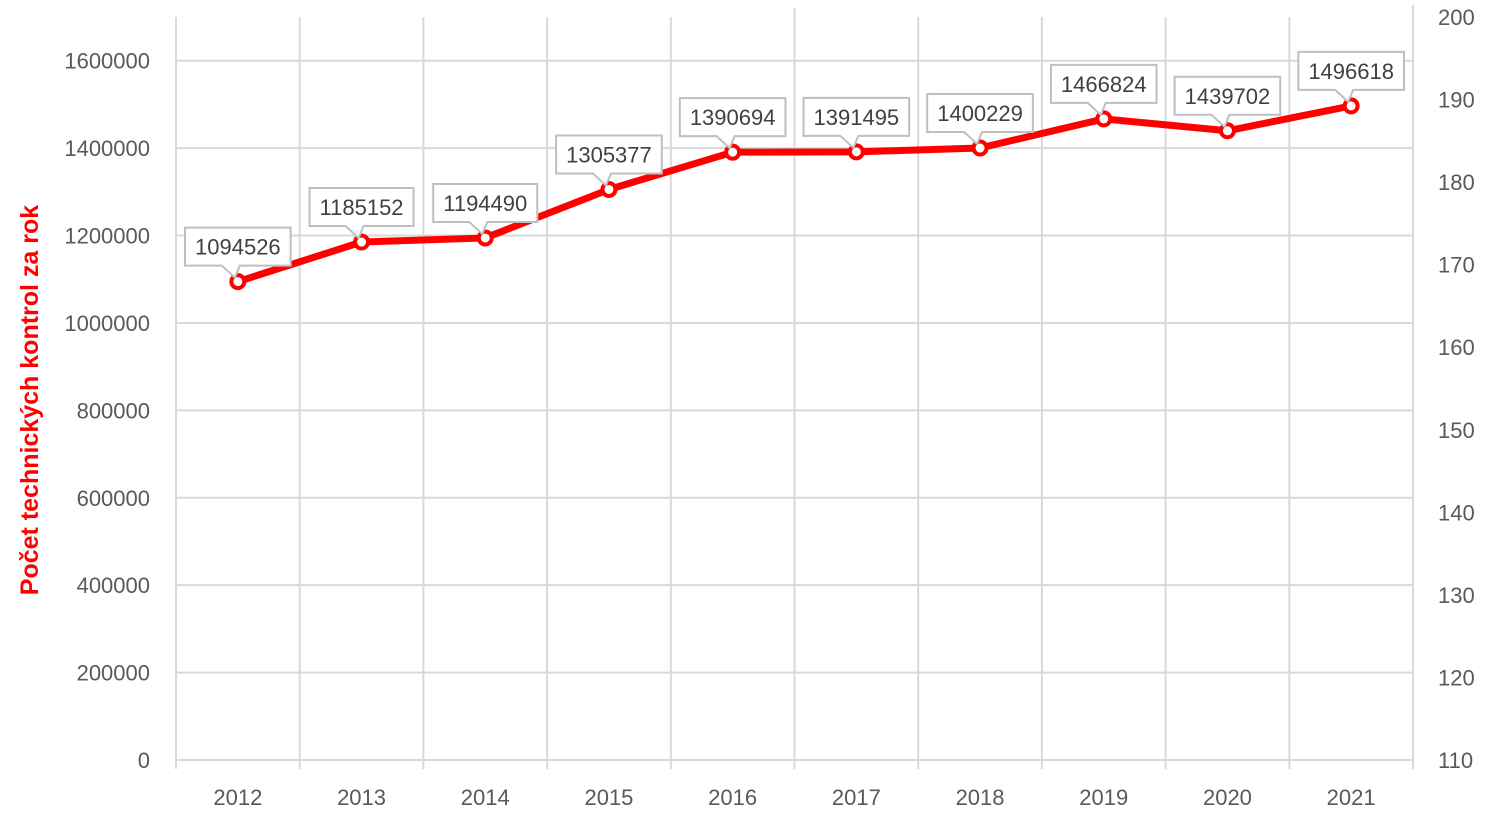 This screenshot has height=824, width=1500. What do you see at coordinates (980, 797) in the screenshot?
I see `x-tick-label: 2018` at bounding box center [980, 797].